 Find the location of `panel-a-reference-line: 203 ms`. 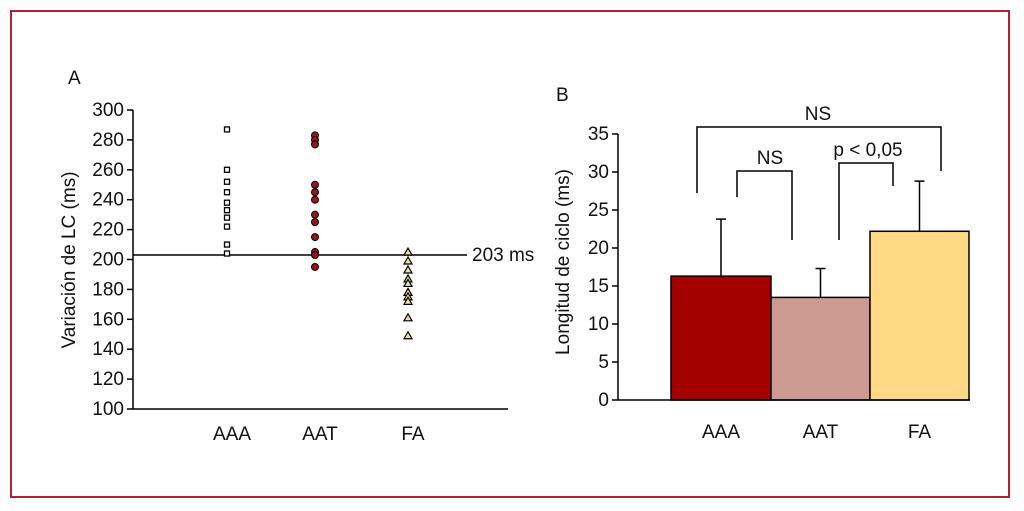

panel-a-reference-line: 203 ms is located at coordinates (333, 255).